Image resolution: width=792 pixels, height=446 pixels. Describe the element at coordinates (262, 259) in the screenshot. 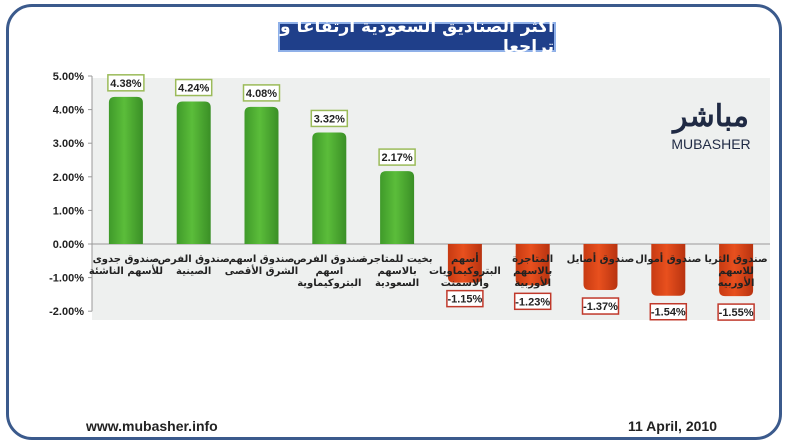

I see `category-label: صندوق اسهم` at that location.